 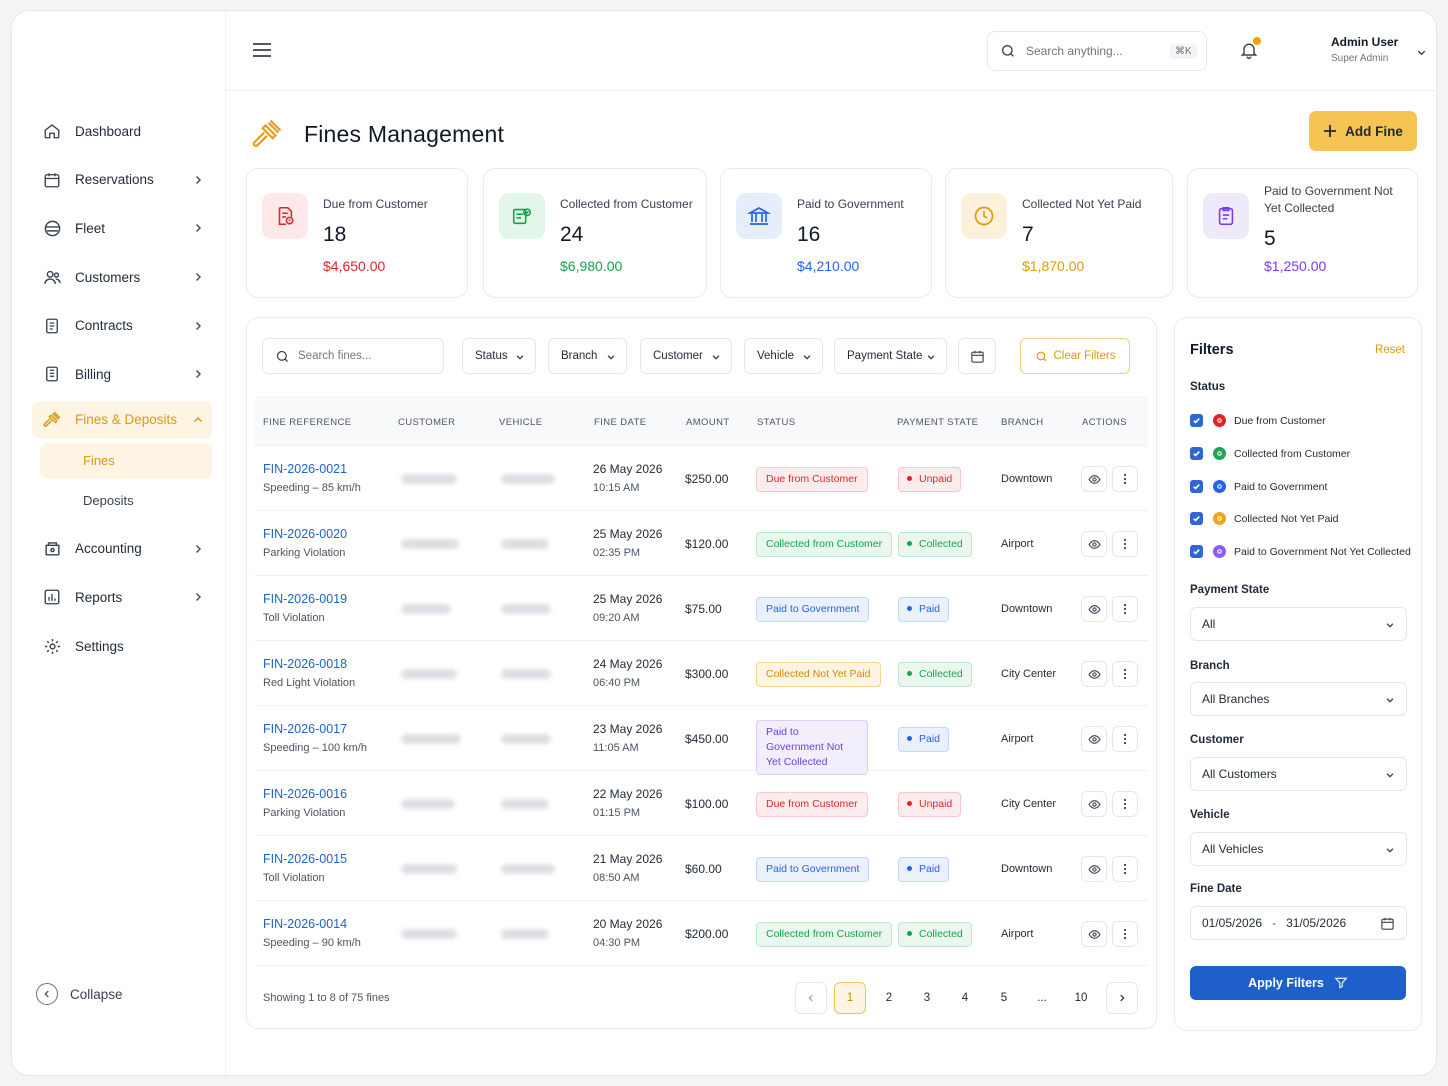 I want to click on sidebar-subitem-deposits: Deposits, so click(x=108, y=501).